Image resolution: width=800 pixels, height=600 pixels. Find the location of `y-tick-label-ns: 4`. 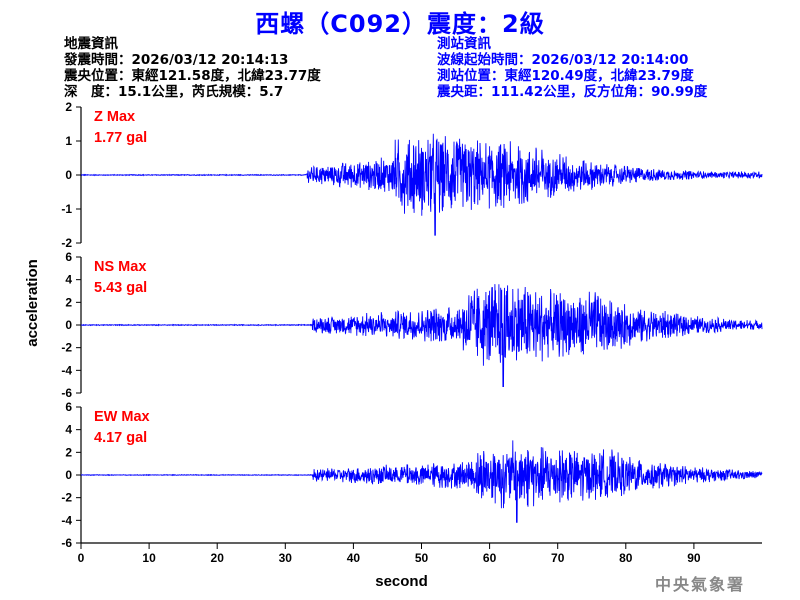

y-tick-label-ns: 4 is located at coordinates (68, 280).